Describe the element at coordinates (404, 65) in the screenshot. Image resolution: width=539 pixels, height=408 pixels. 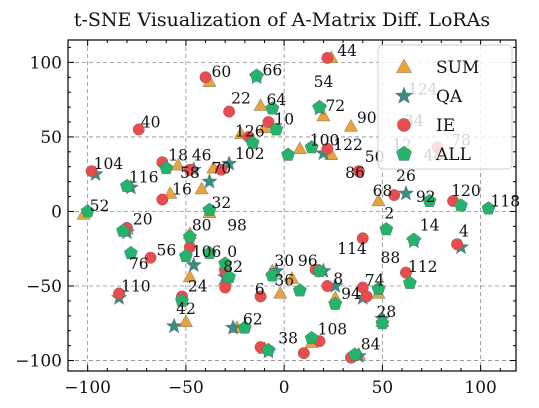
I see `legend-marker-sum` at that location.